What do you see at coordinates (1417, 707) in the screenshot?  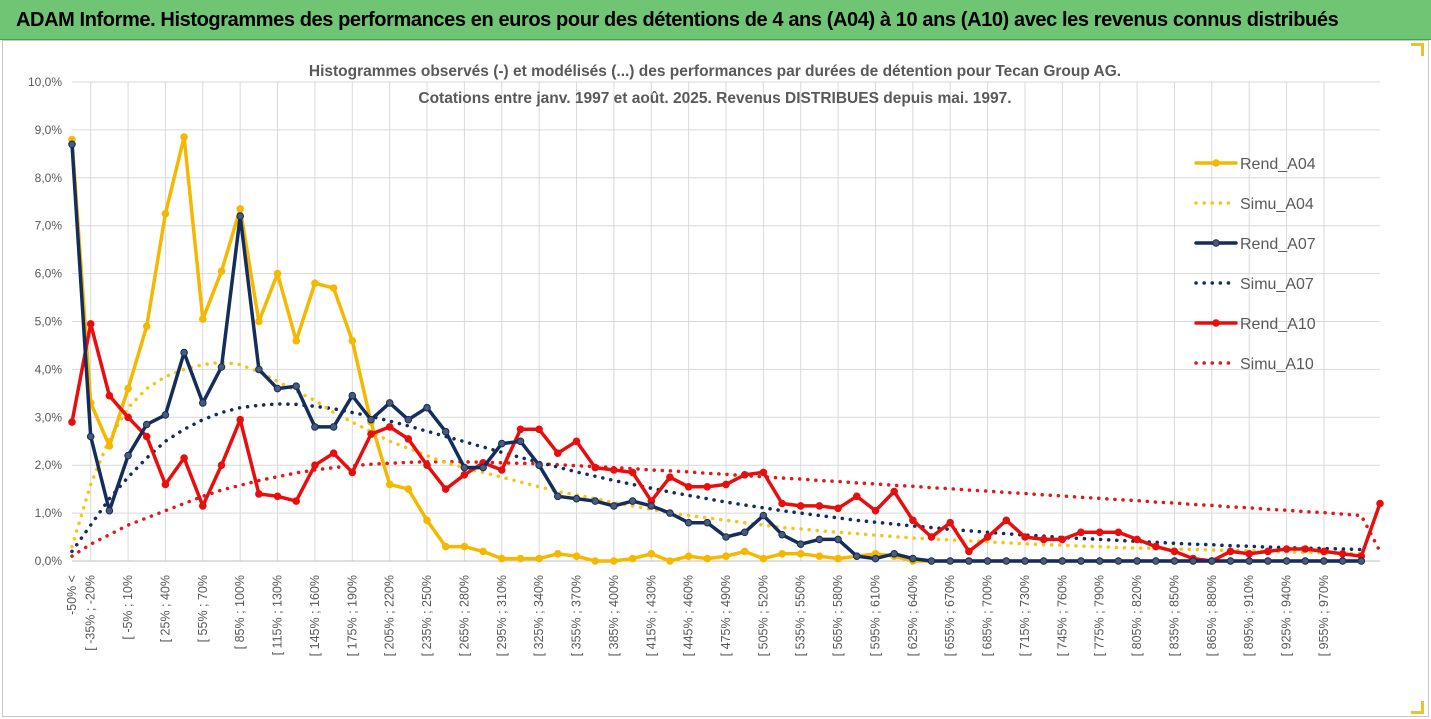 I see `selection-handle-bottom-right` at bounding box center [1417, 707].